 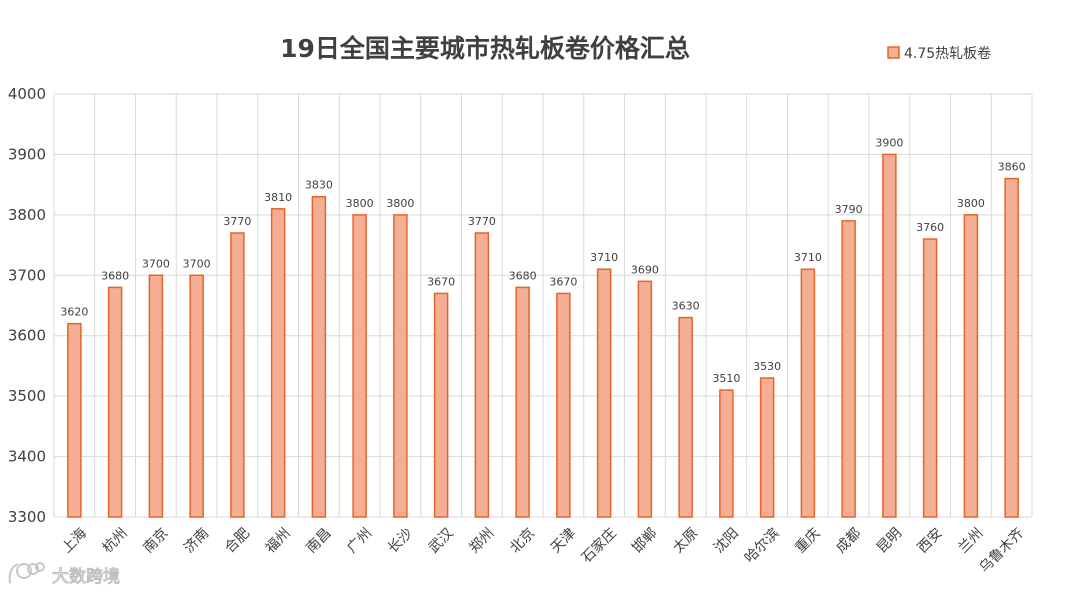 I want to click on data-label: 3630, so click(x=686, y=306).